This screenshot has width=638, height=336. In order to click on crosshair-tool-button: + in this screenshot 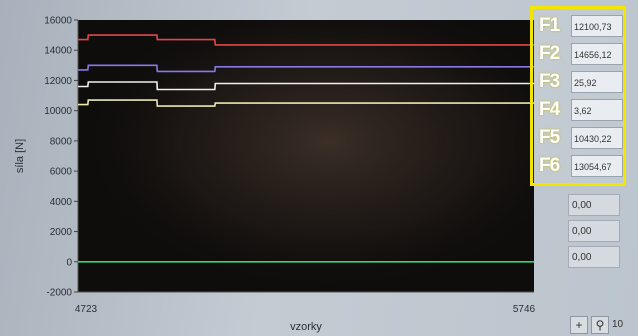, I will do `click(579, 325)`.